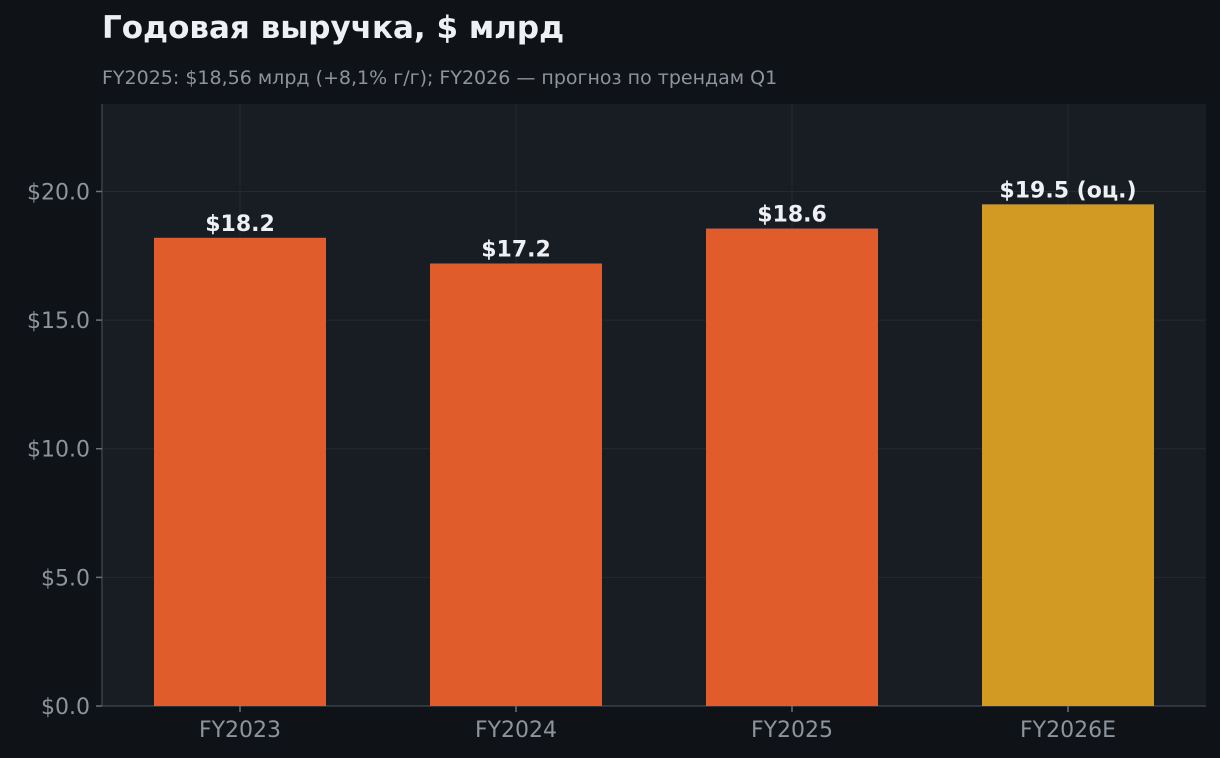 The height and width of the screenshot is (758, 1220). Describe the element at coordinates (516, 250) in the screenshot. I see `bar-value-label: $17.2` at that location.